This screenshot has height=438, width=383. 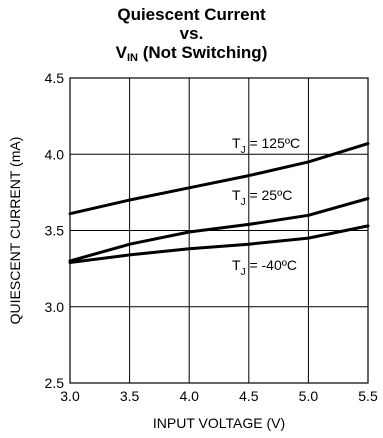 What do you see at coordinates (121, 52) in the screenshot?
I see `chart-title-vin-main: V` at bounding box center [121, 52].